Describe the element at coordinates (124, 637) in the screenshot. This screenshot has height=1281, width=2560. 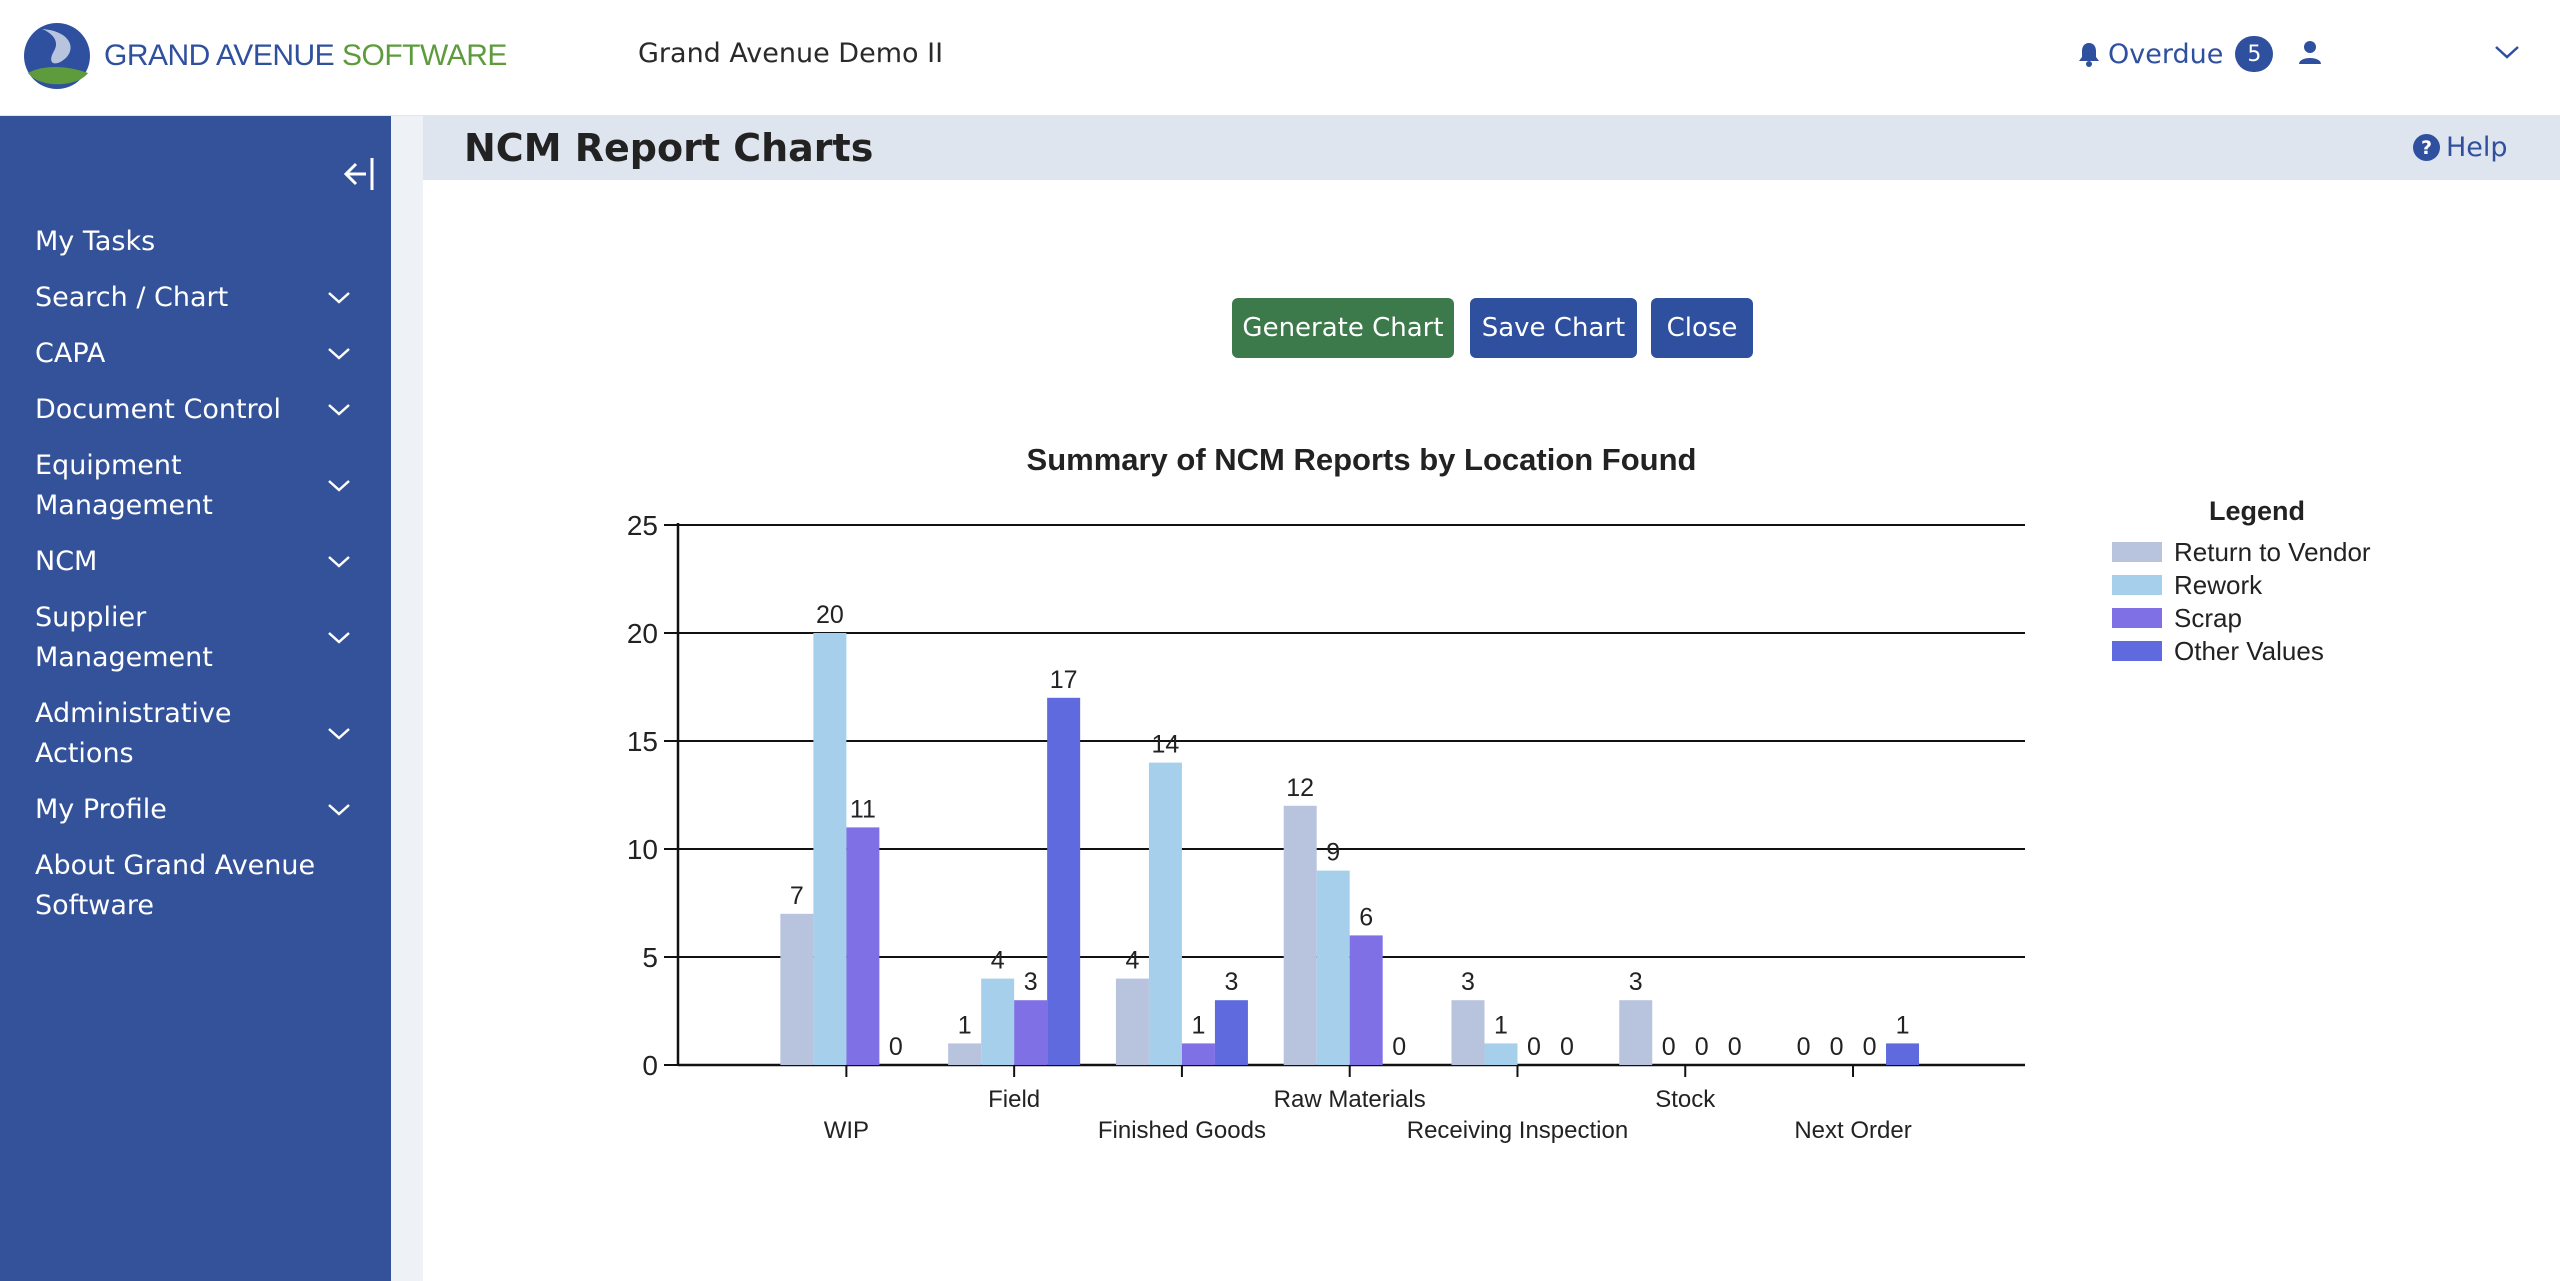
I see `sidebar-item-label: Supplier Management` at that location.